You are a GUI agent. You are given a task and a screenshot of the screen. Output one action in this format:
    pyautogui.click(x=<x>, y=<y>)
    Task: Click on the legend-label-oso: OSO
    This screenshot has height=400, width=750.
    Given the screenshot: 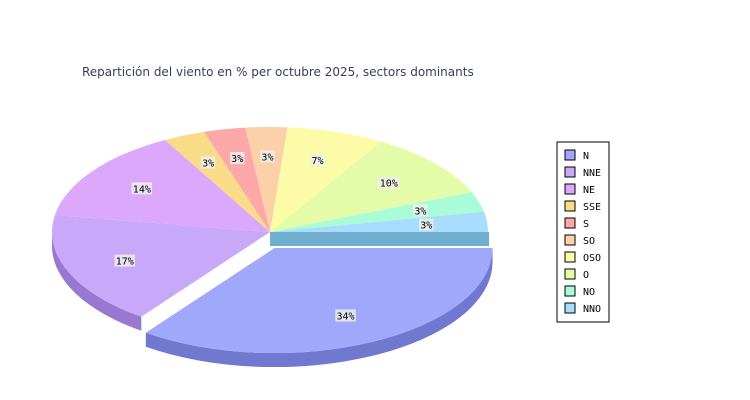 What is the action you would take?
    pyautogui.click(x=592, y=258)
    